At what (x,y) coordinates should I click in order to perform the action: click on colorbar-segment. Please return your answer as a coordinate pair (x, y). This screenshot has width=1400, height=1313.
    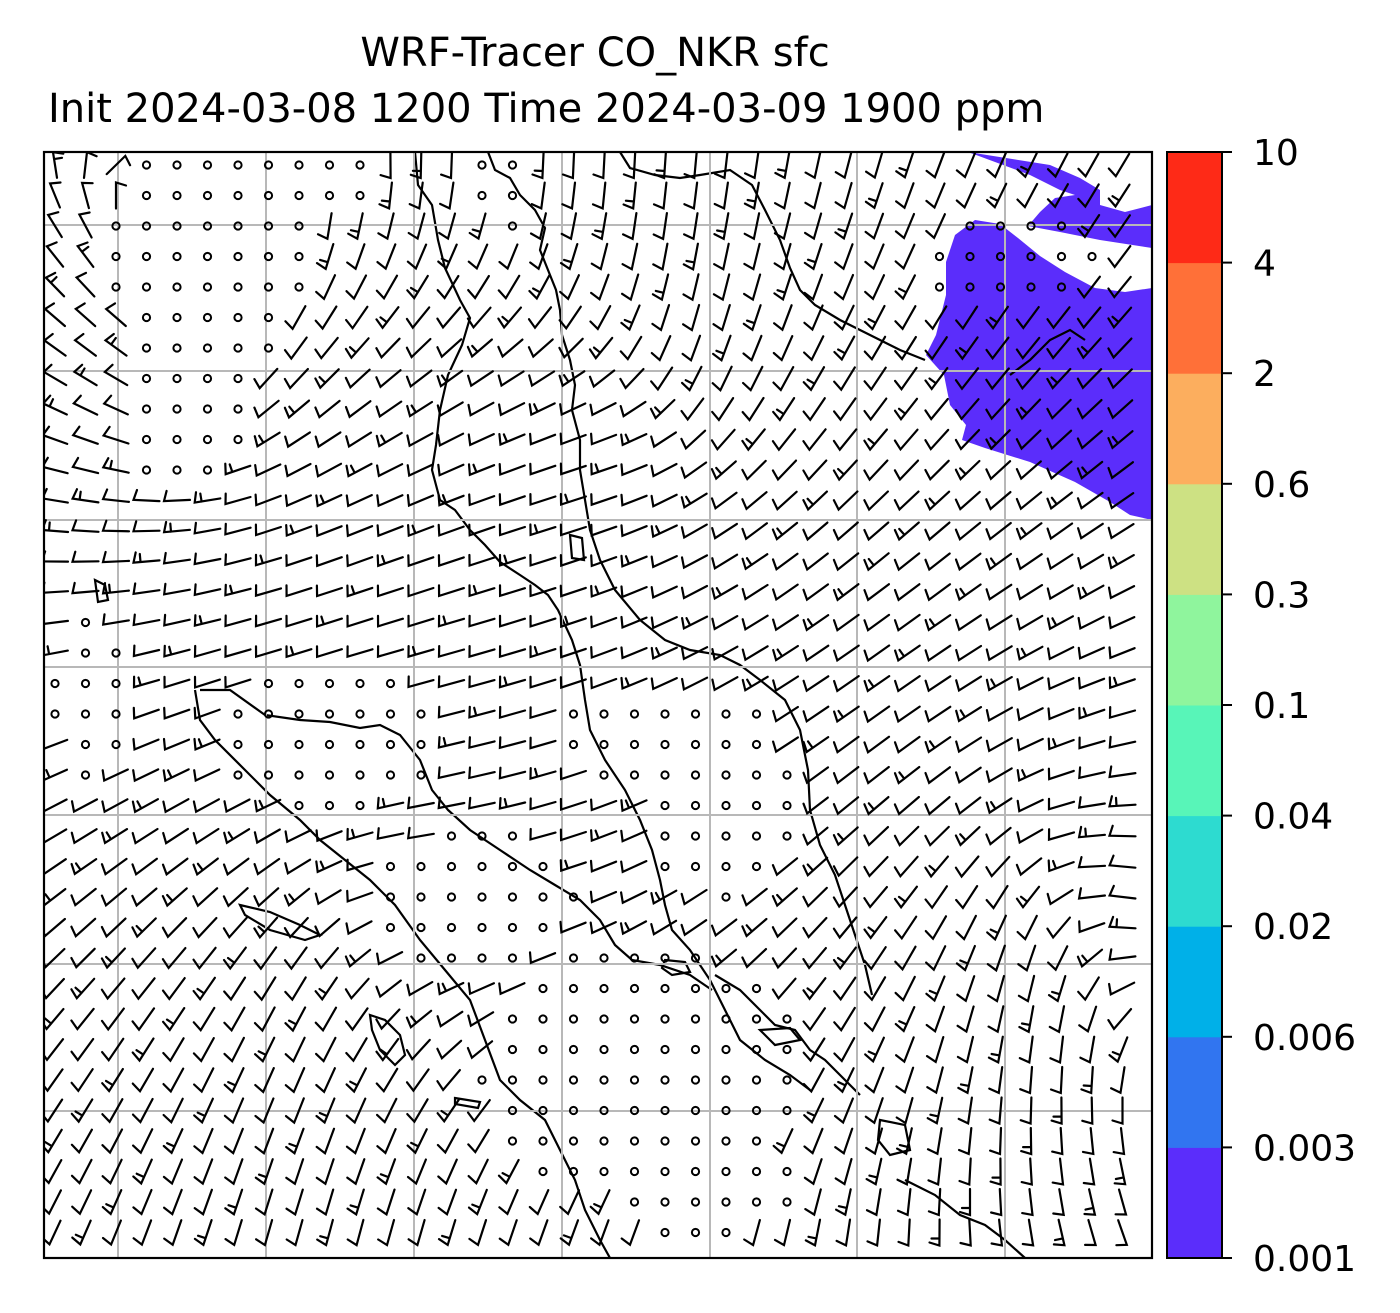
    Looking at the image, I should click on (1194, 982).